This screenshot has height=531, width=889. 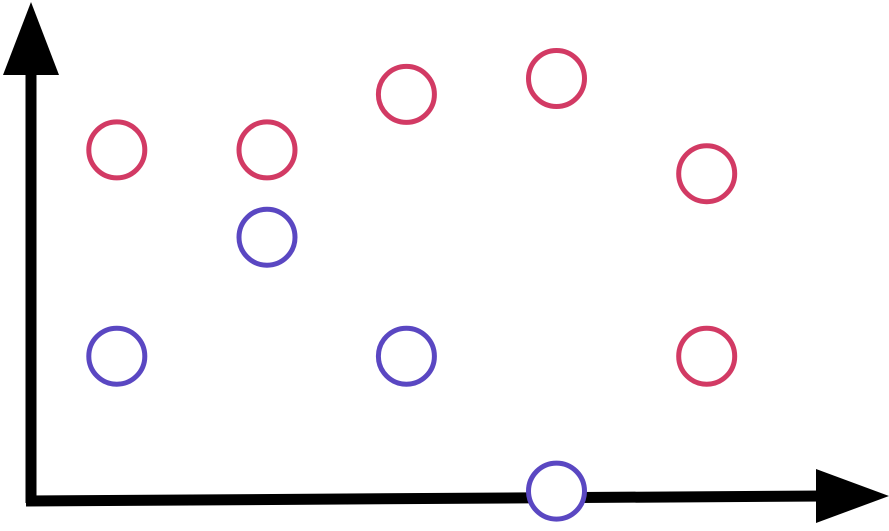 What do you see at coordinates (31, 38) in the screenshot?
I see `y-axis-arrowhead` at bounding box center [31, 38].